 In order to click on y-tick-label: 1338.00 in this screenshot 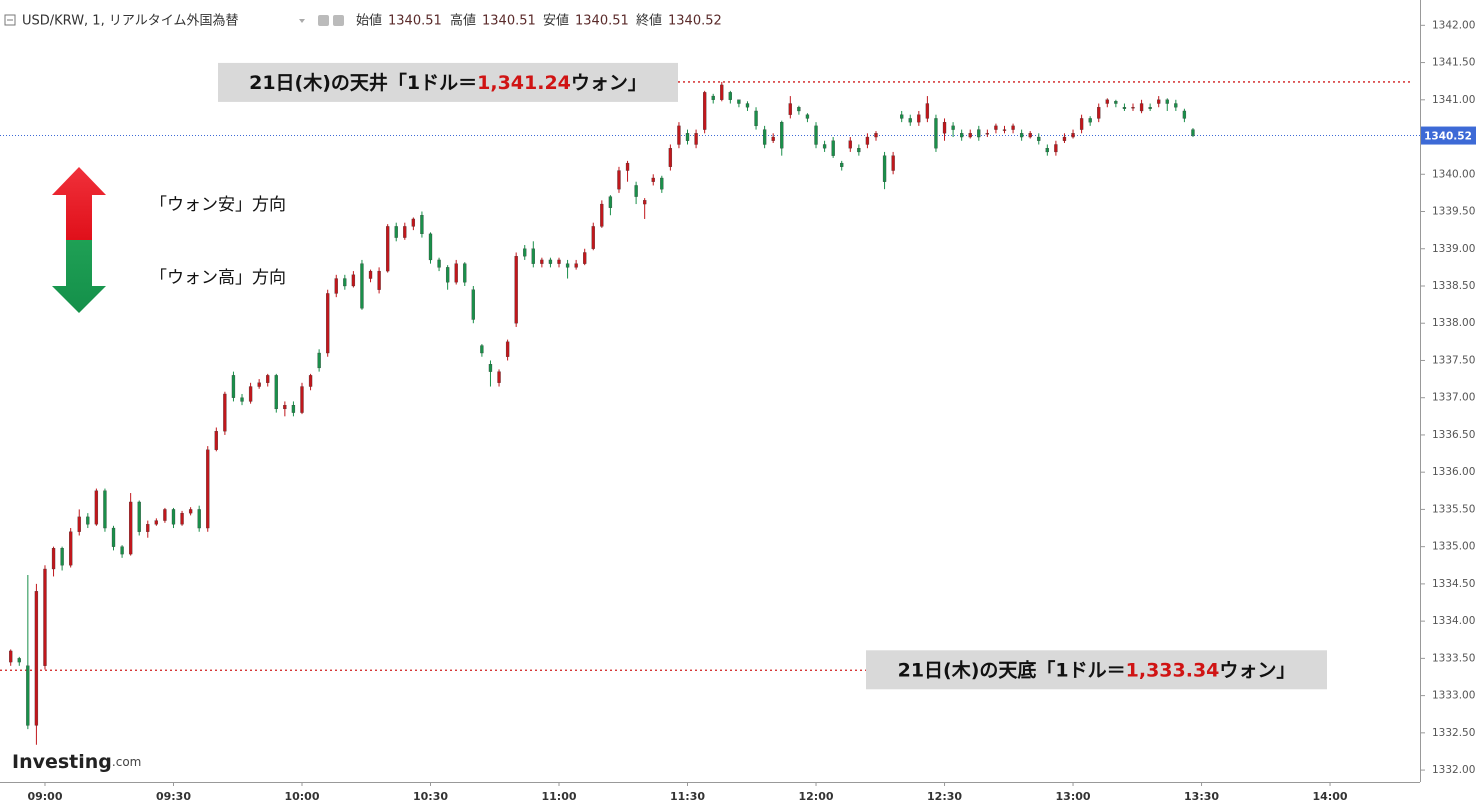, I will do `click(1453, 323)`.